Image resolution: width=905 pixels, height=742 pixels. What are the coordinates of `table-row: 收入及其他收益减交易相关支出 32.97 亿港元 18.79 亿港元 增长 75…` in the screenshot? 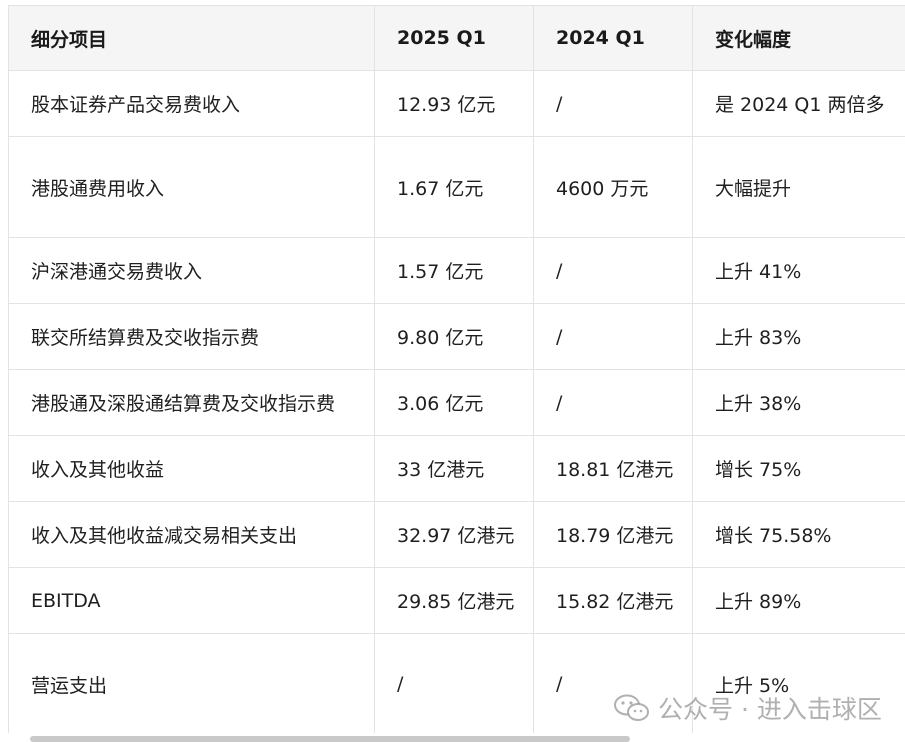 It's located at (456, 534).